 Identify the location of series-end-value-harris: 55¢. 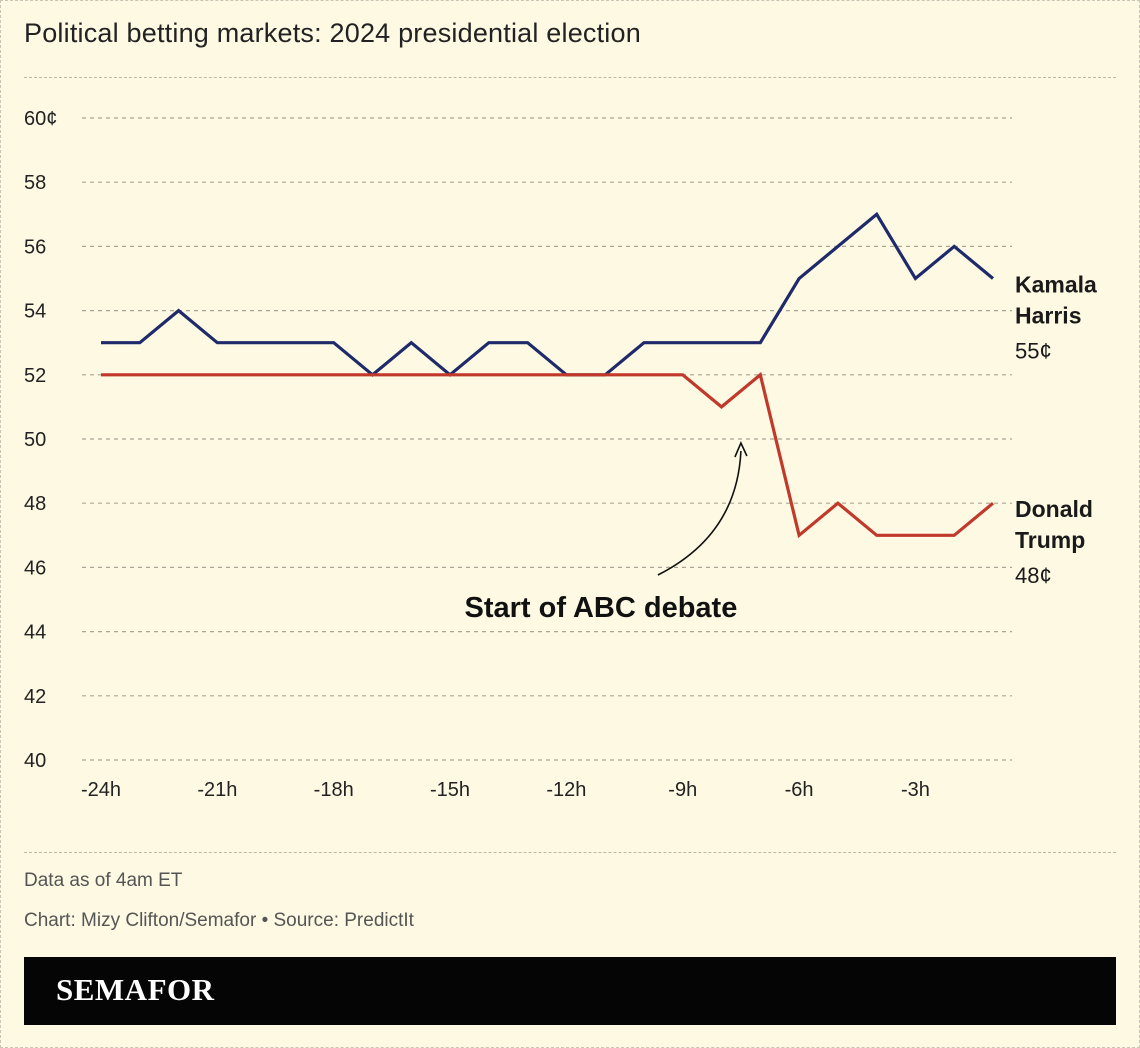
(1033, 351).